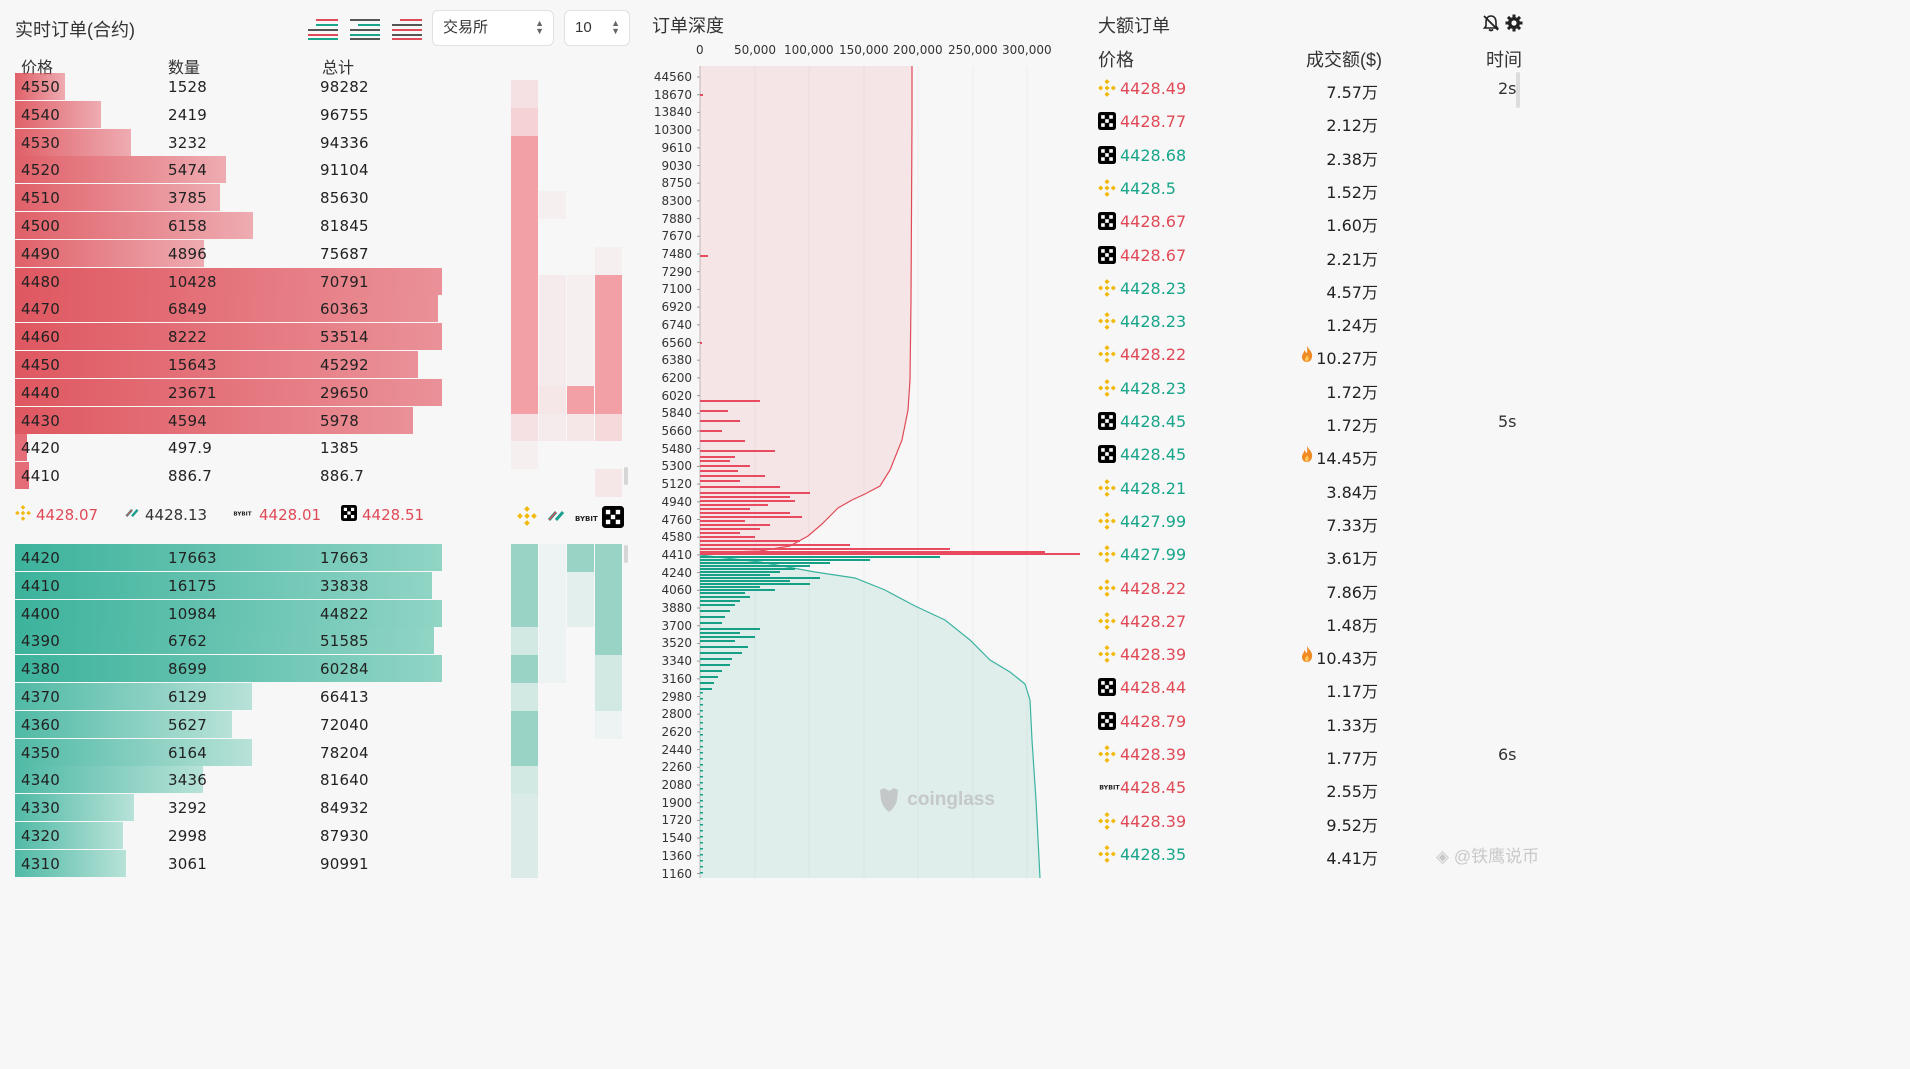  What do you see at coordinates (235, 557) in the screenshot?
I see `bid-row: 4420 17663 17663` at bounding box center [235, 557].